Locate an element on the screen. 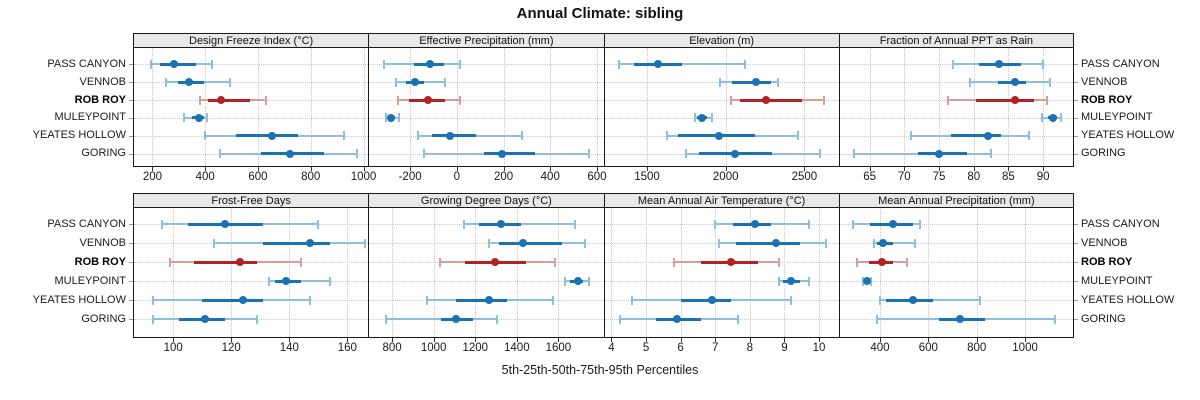 Image resolution: width=1200 pixels, height=400 pixels. panel-title: Mean Annual Air Temperature (°C) is located at coordinates (721, 200).